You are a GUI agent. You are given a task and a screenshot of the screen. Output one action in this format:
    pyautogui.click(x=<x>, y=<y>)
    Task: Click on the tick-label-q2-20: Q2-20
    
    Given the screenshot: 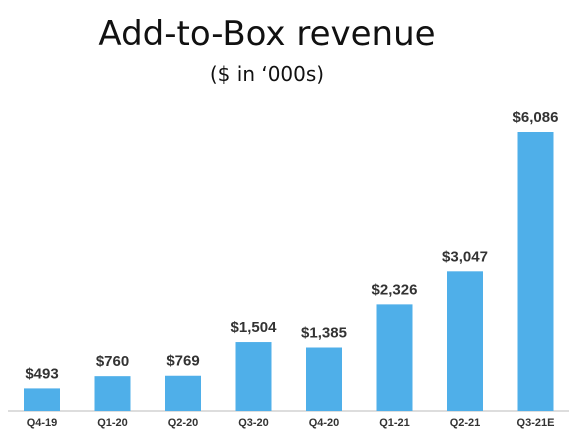 What is the action you would take?
    pyautogui.click(x=183, y=423)
    